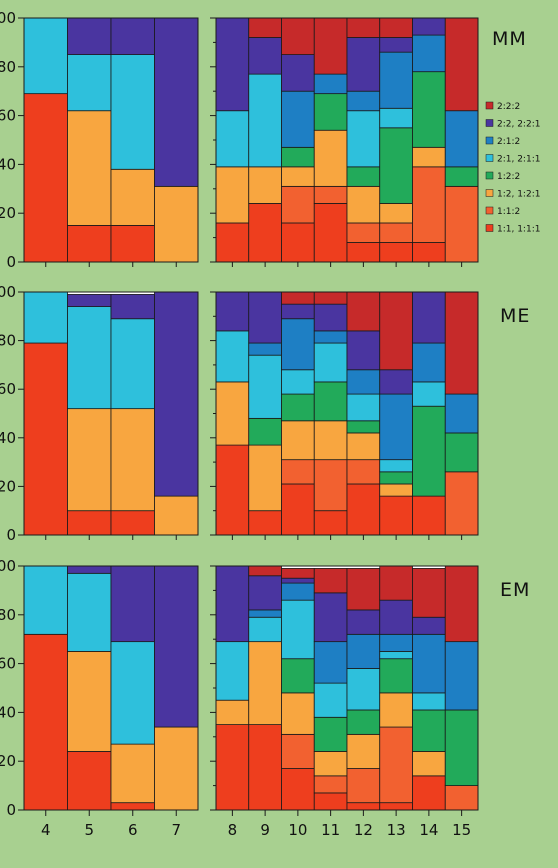 This screenshot has width=558, height=868. What do you see at coordinates (8, 615) in the screenshot?
I see `y-tick-label: 80` at bounding box center [8, 615].